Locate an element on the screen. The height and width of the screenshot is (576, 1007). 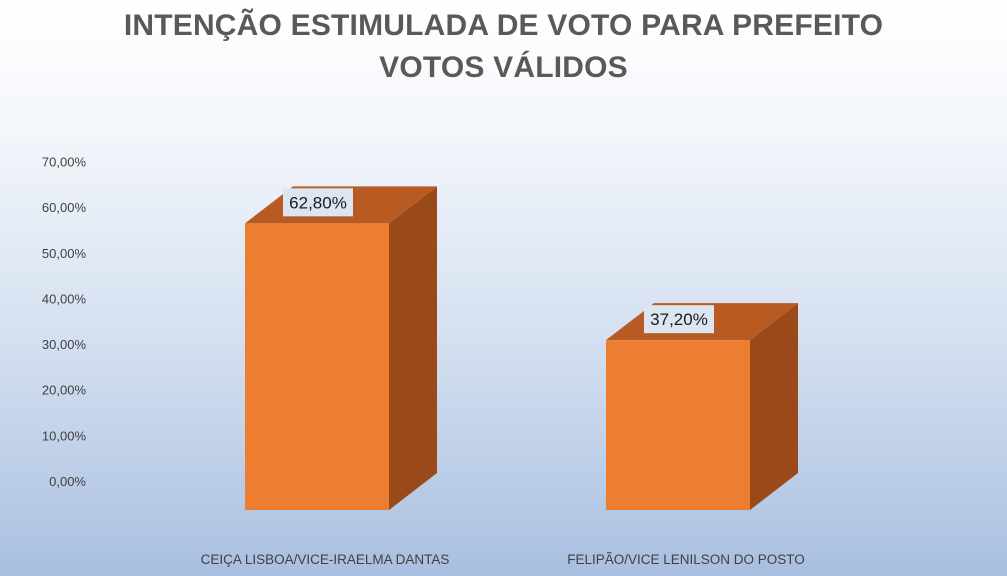
y-tick-label: 10,00% is located at coordinates (64, 435).